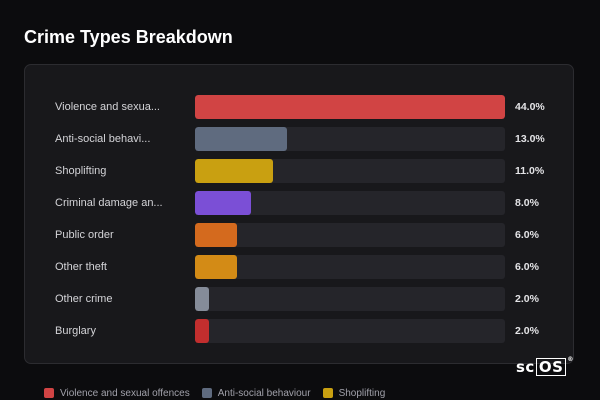  Describe the element at coordinates (570, 359) in the screenshot. I see `registered-mark: ®` at that location.